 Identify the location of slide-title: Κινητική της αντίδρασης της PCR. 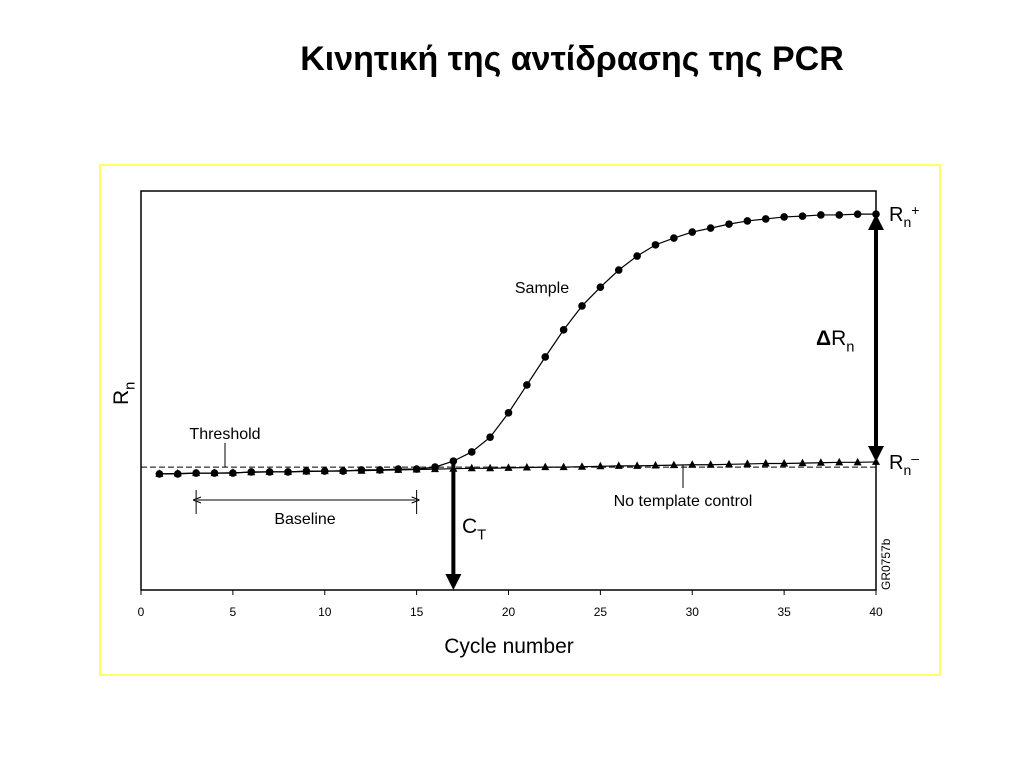
(572, 59).